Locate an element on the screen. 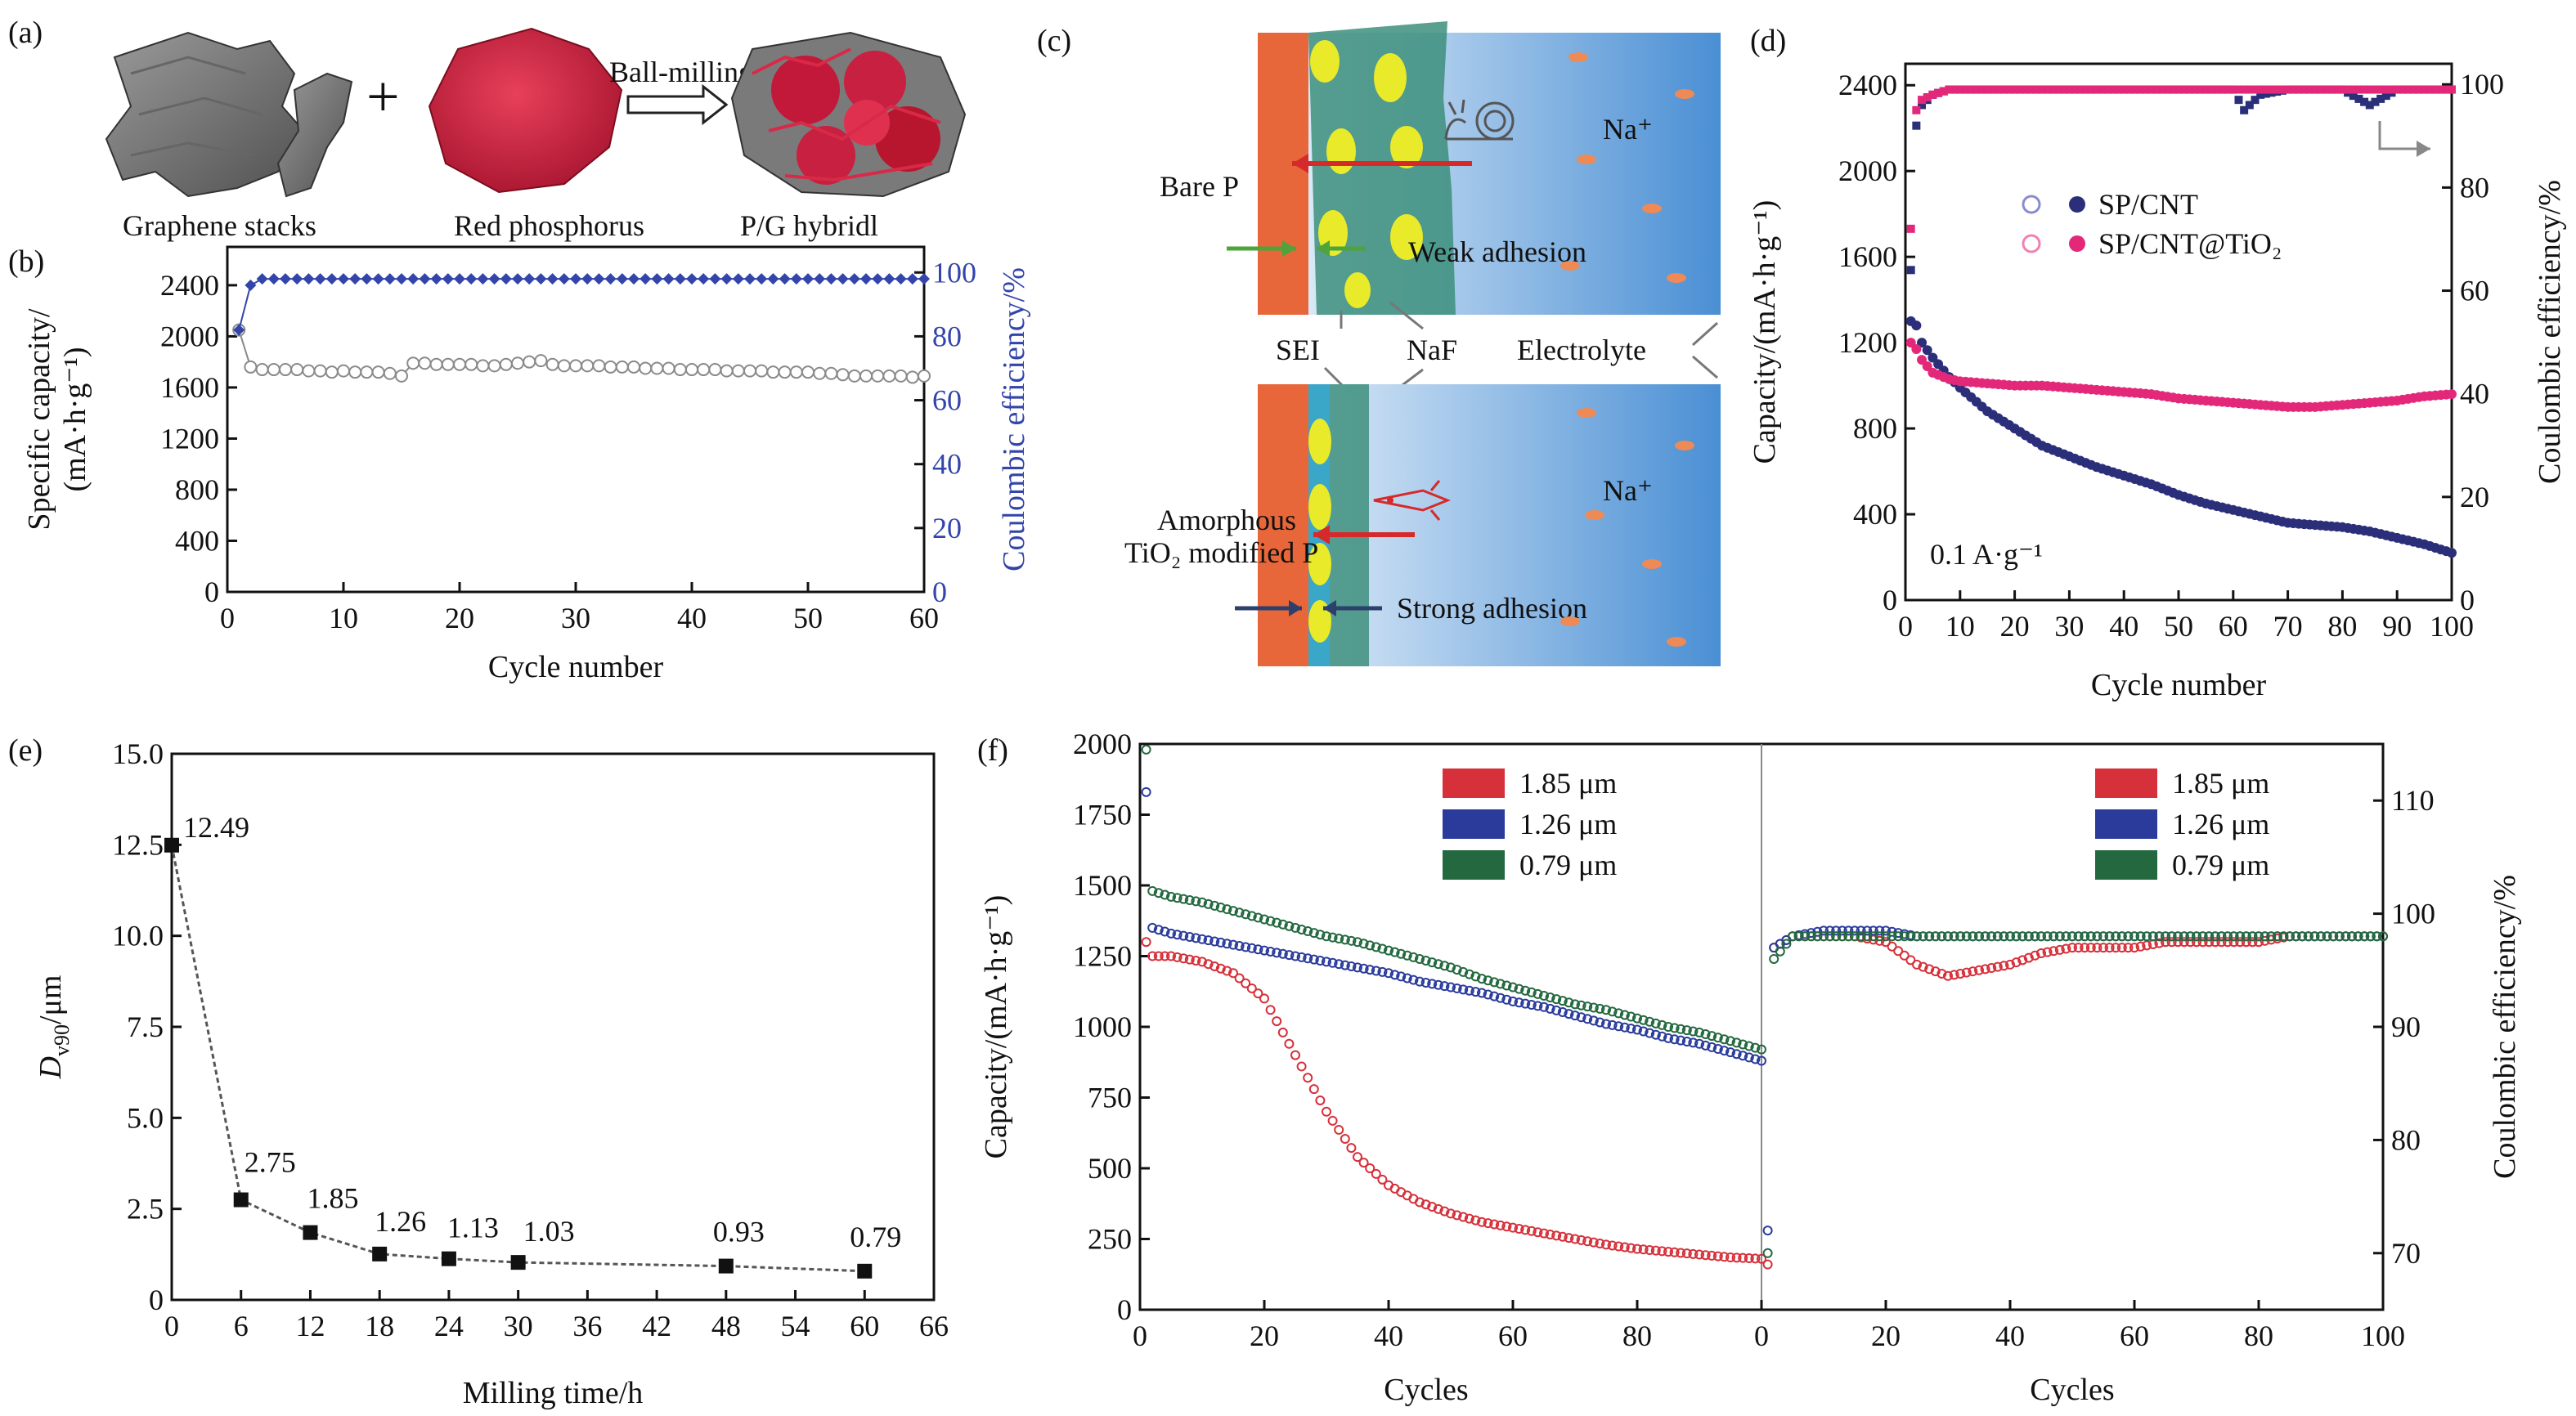  panel-f-y-left-tick-label: 250 is located at coordinates (1110, 1239).